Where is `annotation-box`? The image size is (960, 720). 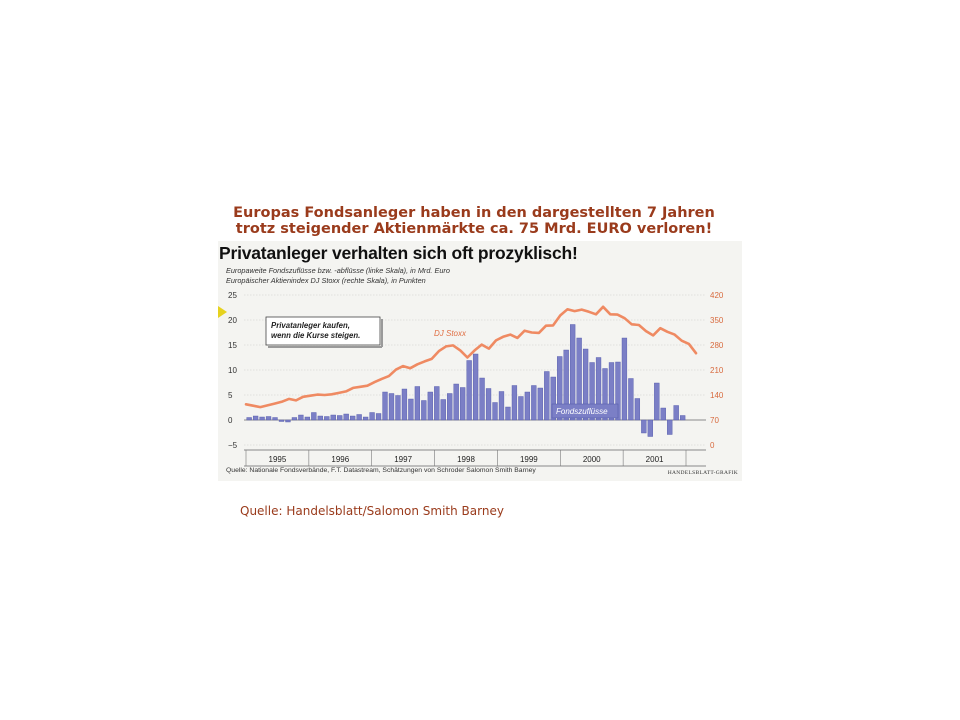
annotation-box is located at coordinates (323, 331).